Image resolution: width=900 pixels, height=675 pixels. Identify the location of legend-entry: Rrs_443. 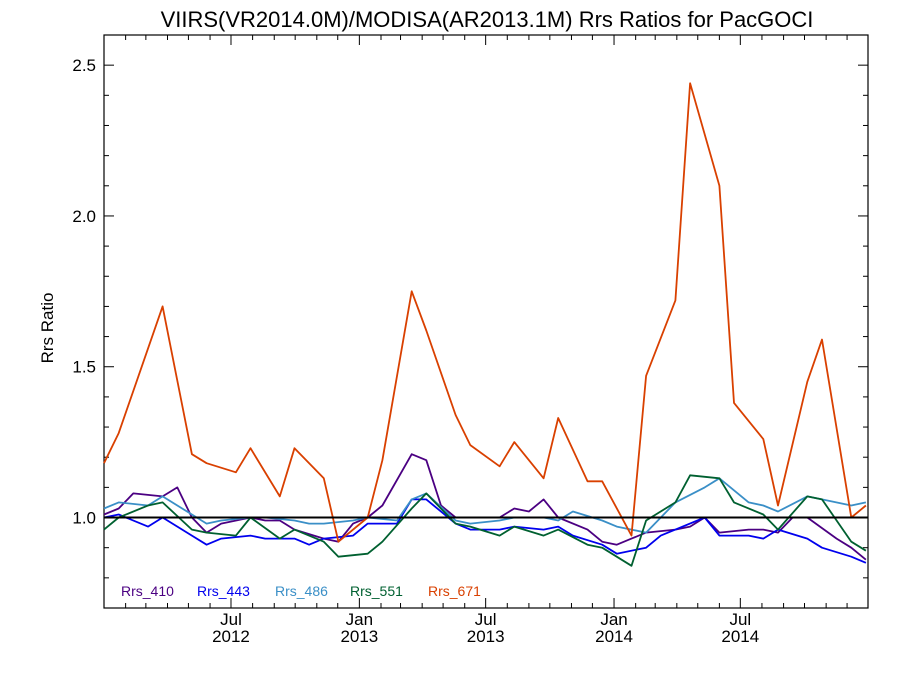
(223, 591).